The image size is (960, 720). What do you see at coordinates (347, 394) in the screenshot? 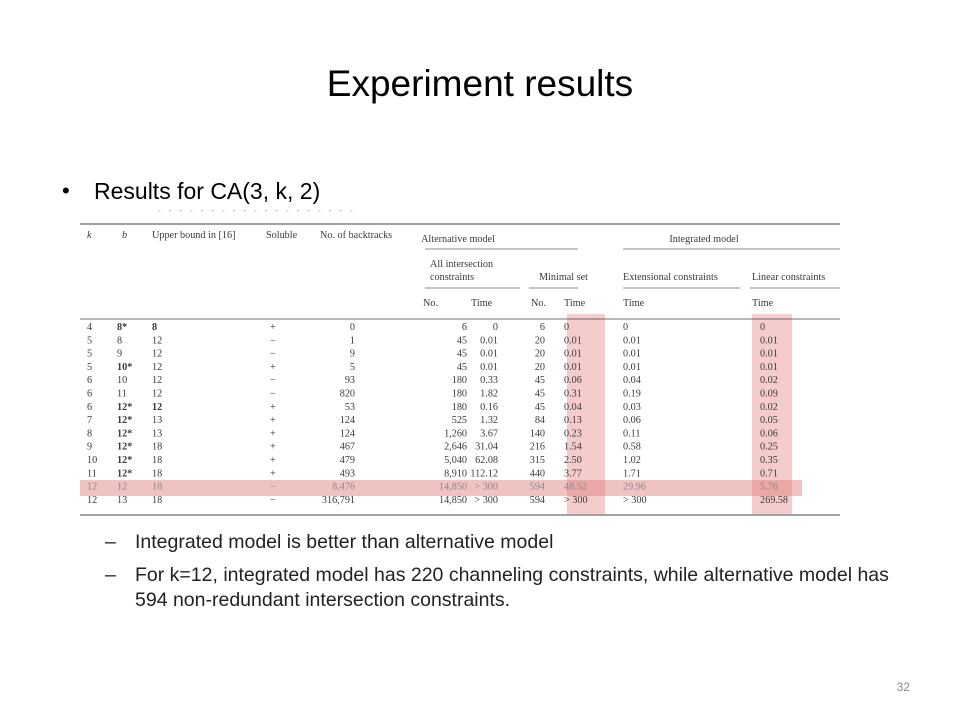
I see `table-cell: 820` at bounding box center [347, 394].